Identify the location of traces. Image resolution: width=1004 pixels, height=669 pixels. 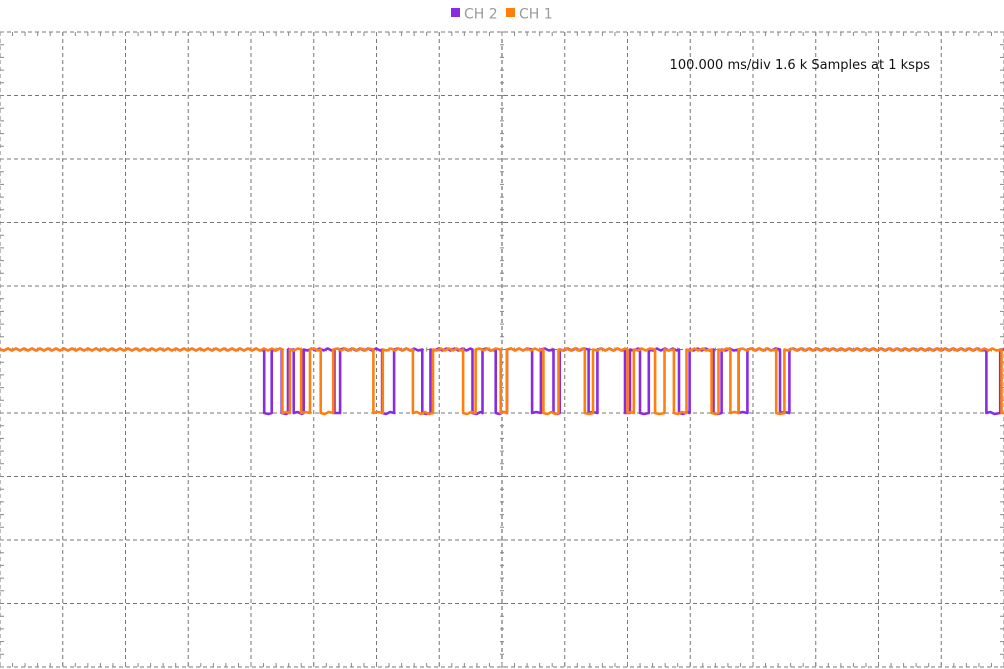
(502, 381).